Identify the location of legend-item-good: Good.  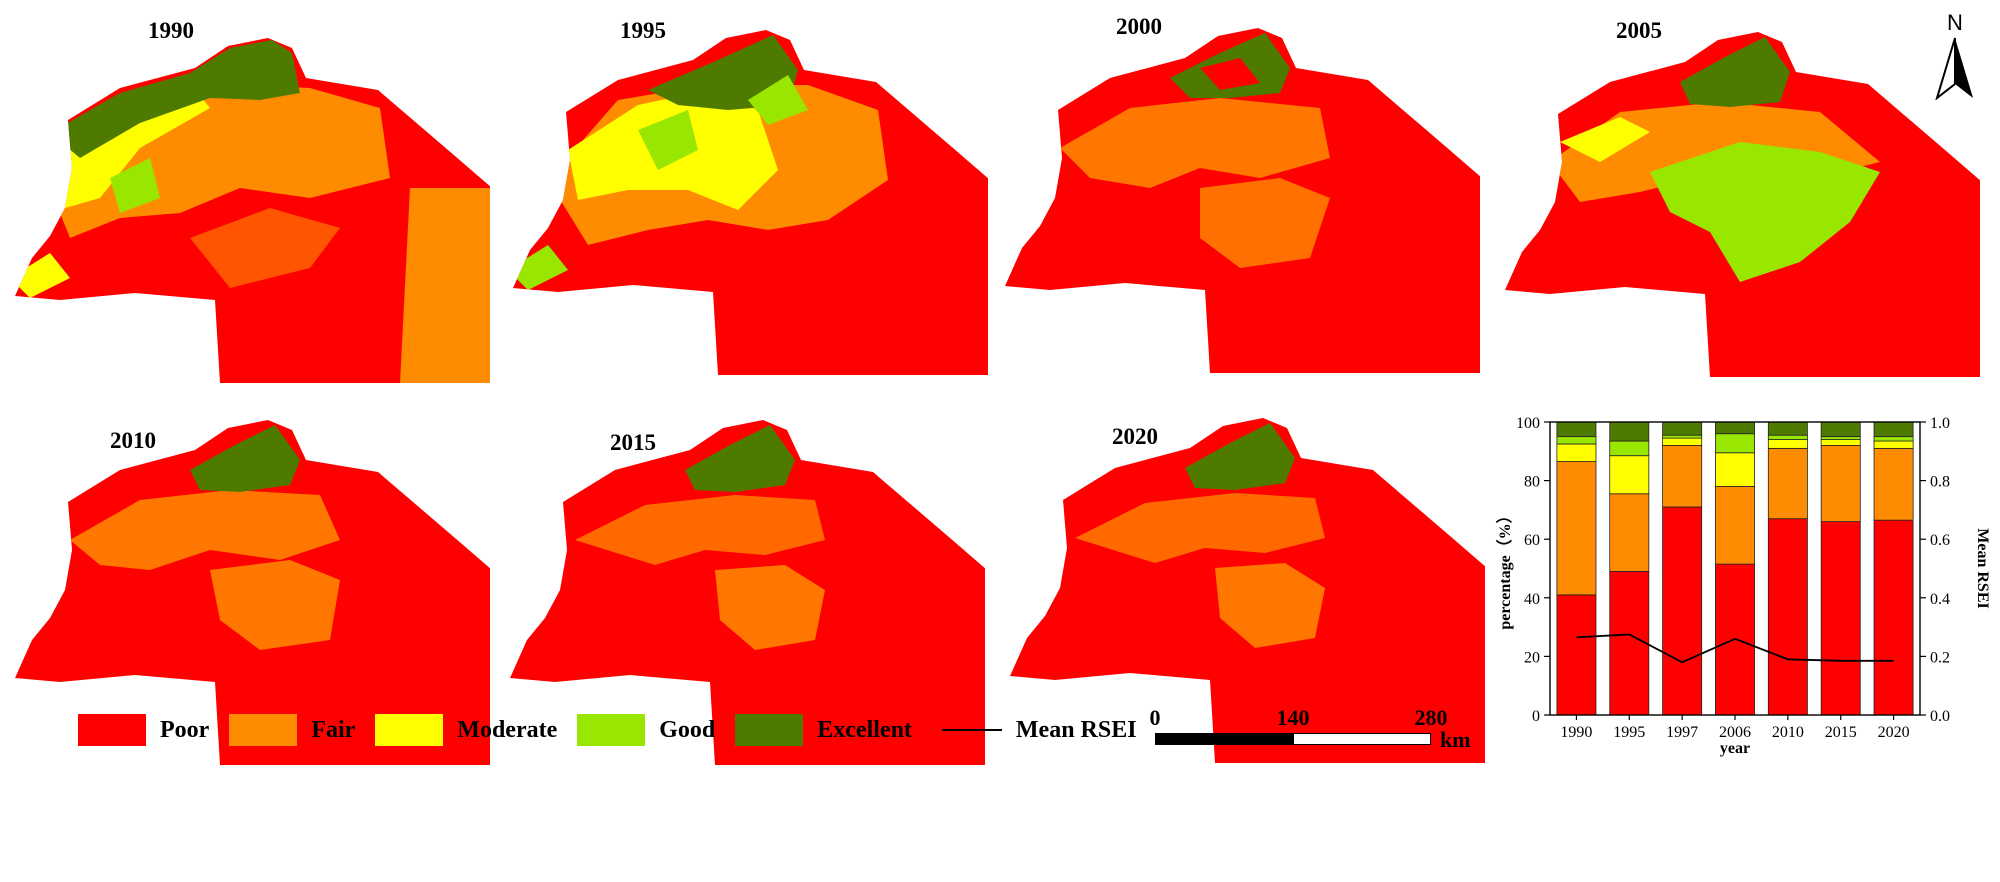
(646, 730).